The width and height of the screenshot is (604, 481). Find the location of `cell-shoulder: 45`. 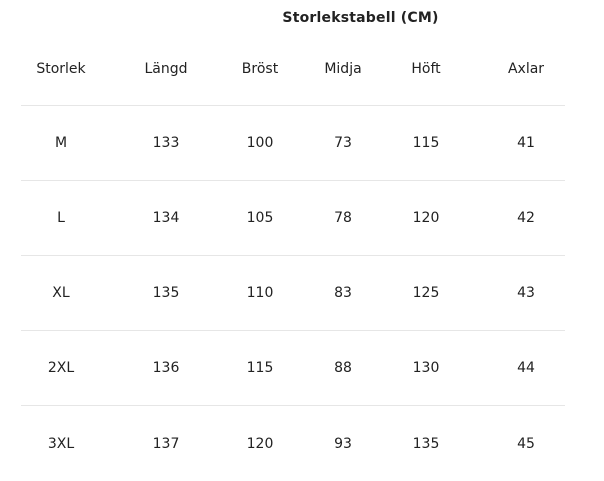

cell-shoulder: 45 is located at coordinates (526, 443).